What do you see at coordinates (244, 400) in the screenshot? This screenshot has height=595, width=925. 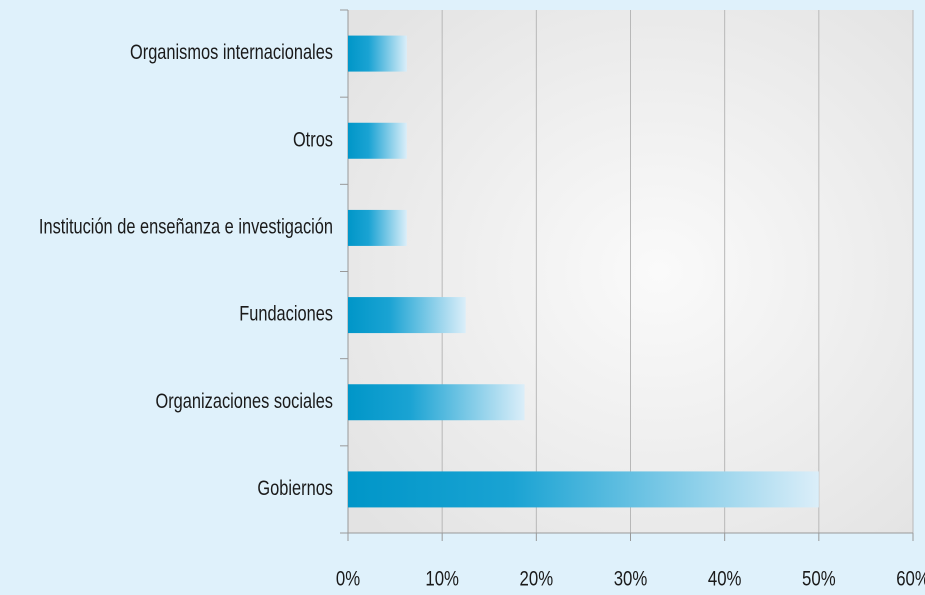 I see `y-tick-label: Organizaciones sociales` at bounding box center [244, 400].